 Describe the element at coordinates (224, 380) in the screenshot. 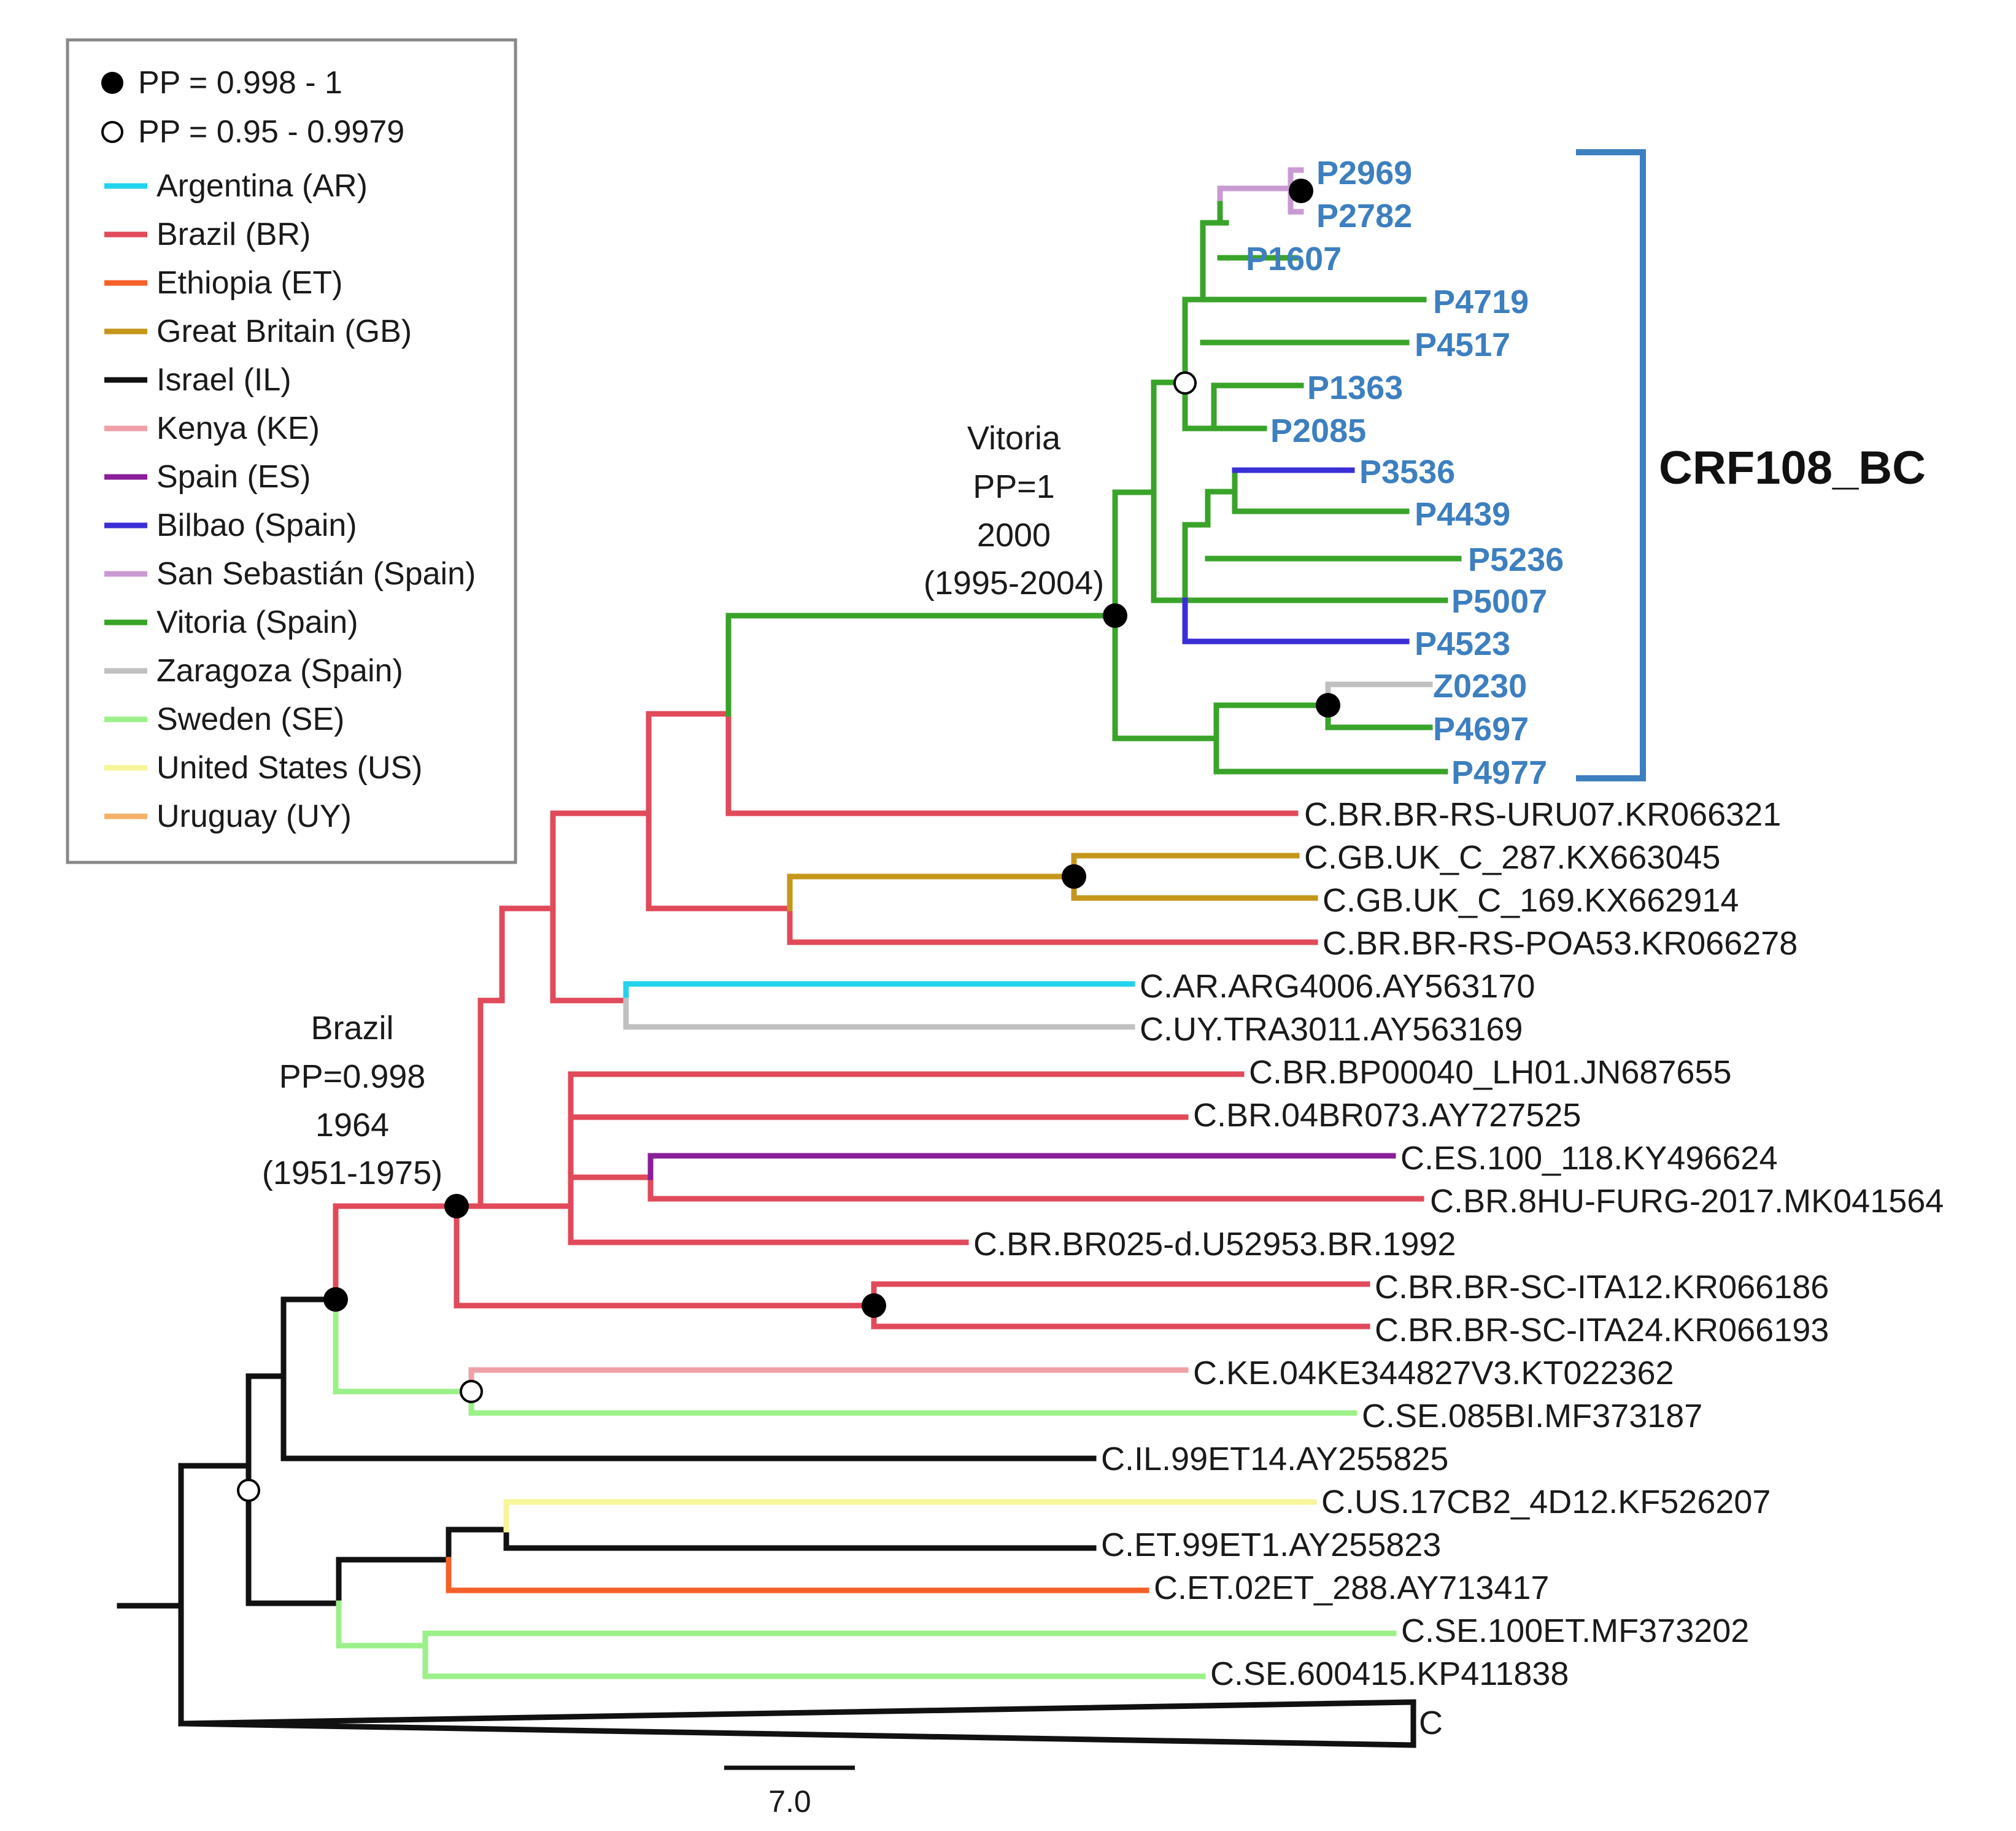

I see `legend-label-israel: Israel (IL)` at that location.